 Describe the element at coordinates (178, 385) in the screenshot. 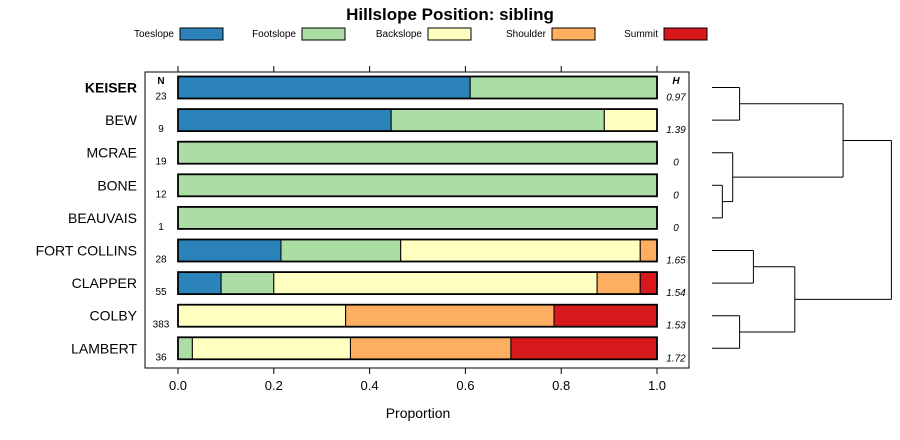

I see `x-tick-label: 0.0` at that location.